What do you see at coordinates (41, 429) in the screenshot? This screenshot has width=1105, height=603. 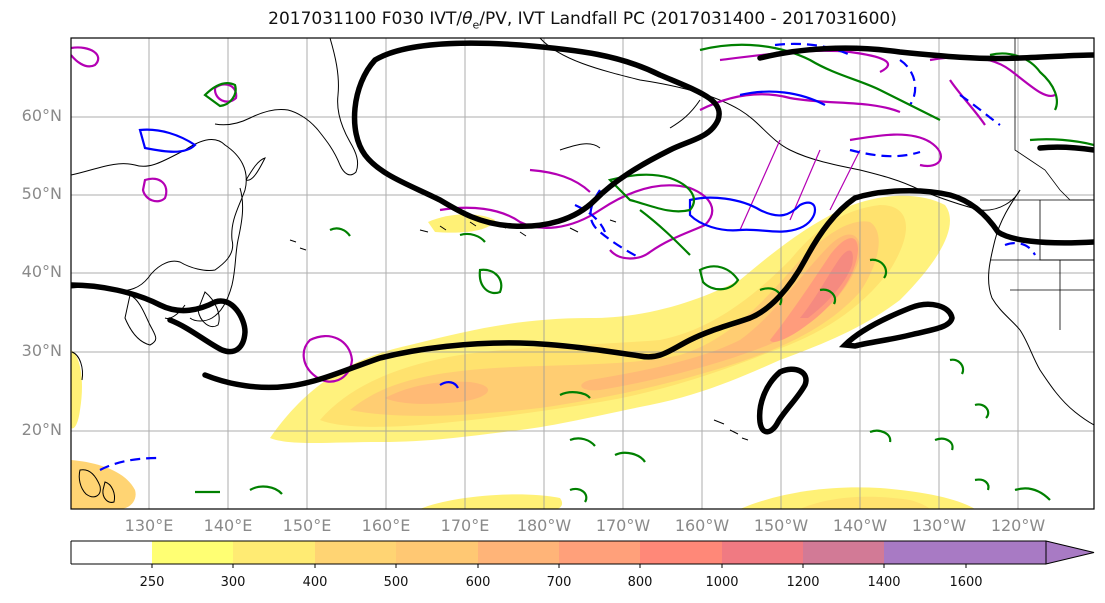 I see `lat-label-20n: 20°N` at bounding box center [41, 429].